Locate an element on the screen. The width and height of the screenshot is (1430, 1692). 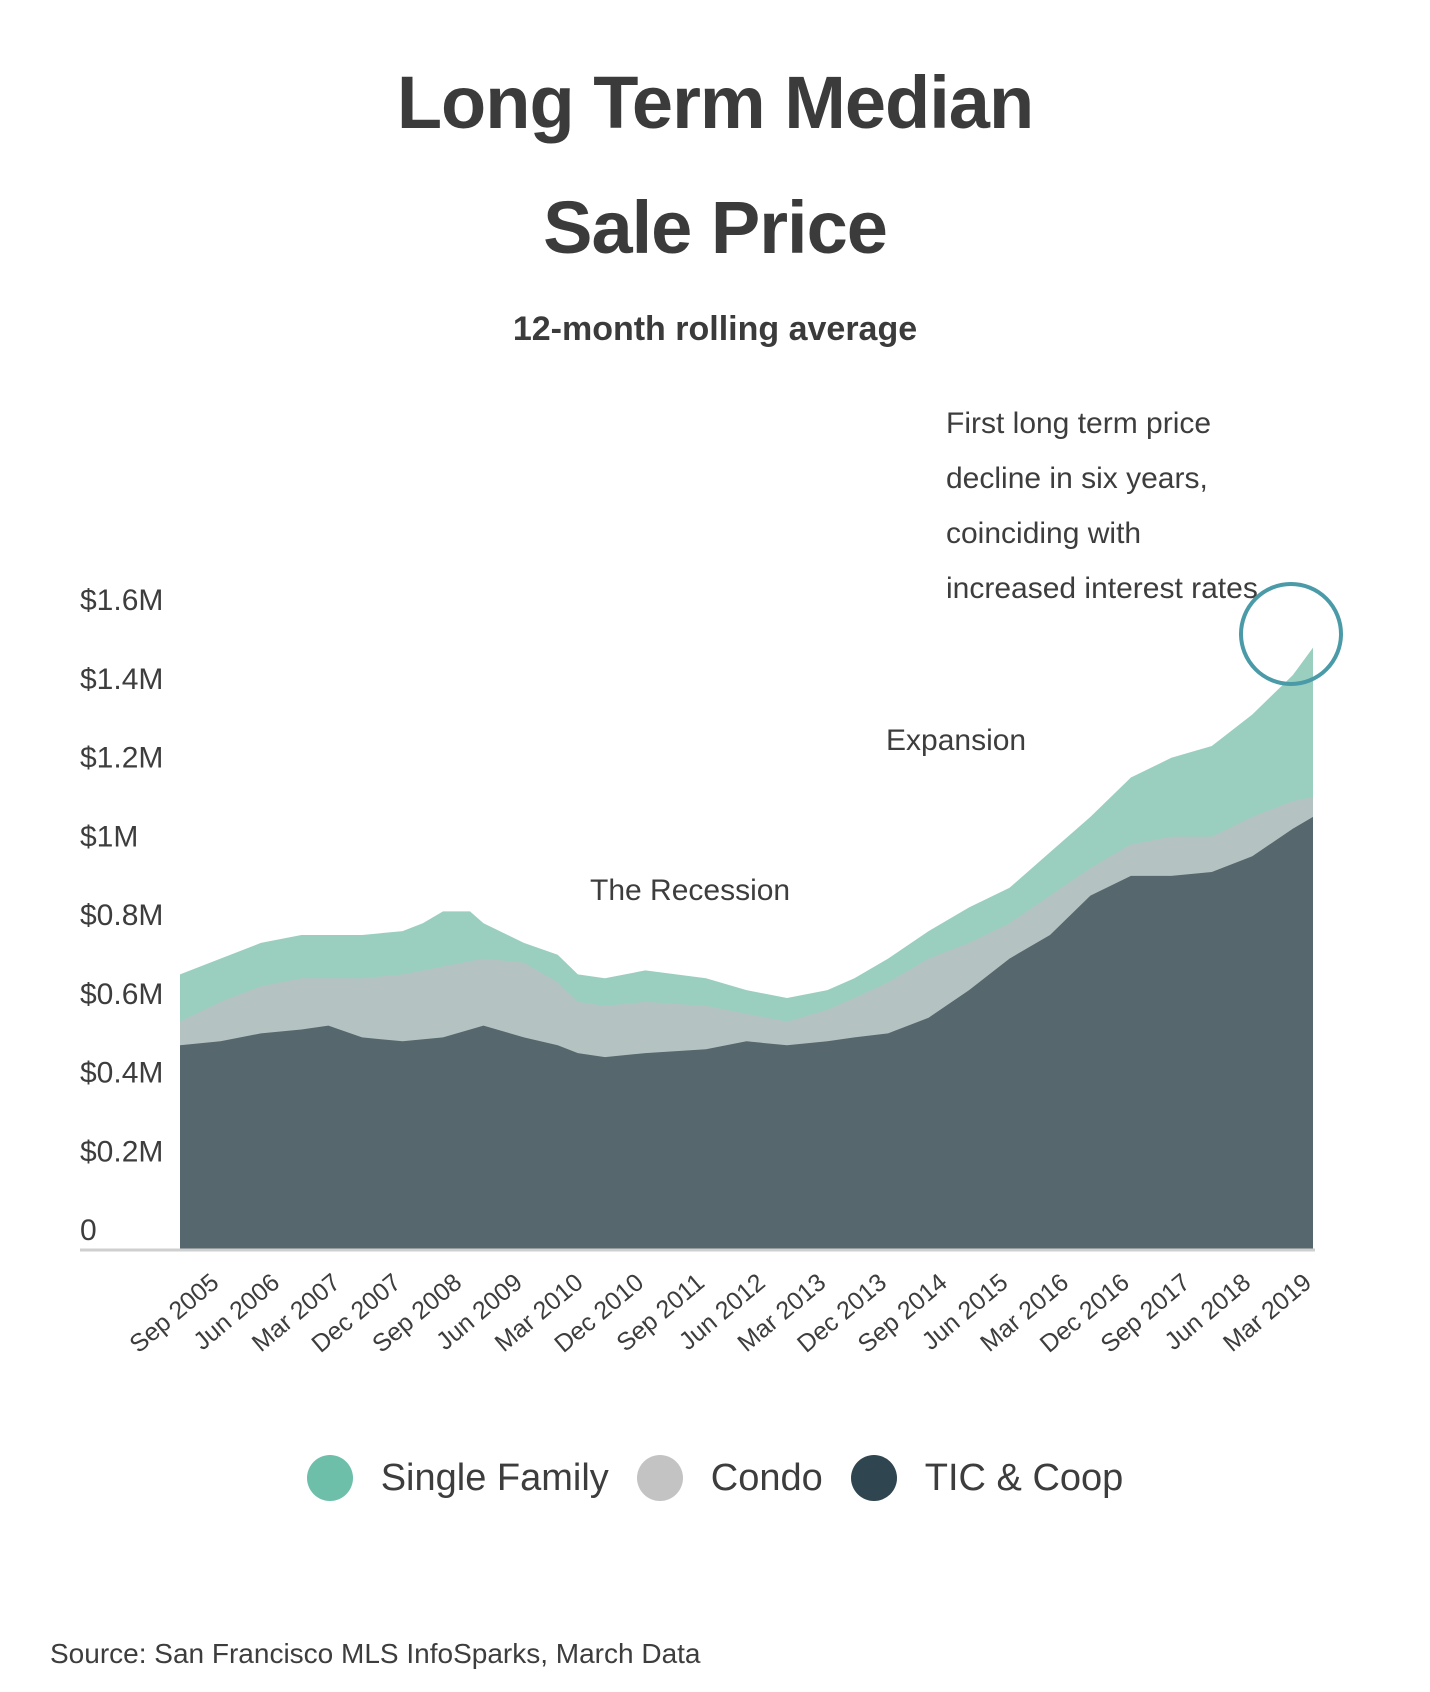
y-tick-label: $1M is located at coordinates (109, 836).